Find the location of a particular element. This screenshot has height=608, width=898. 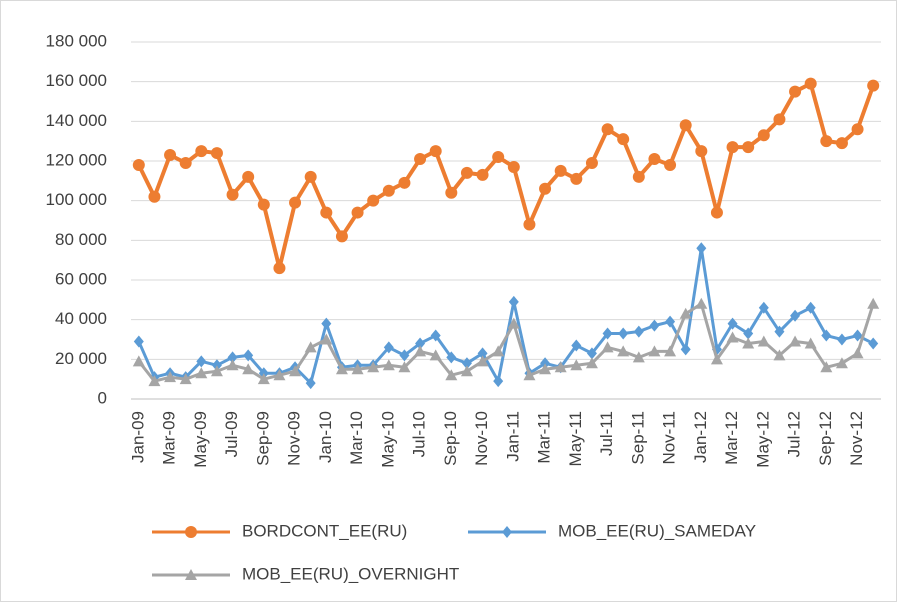

y-tick-label: 180 000 is located at coordinates (76, 40).